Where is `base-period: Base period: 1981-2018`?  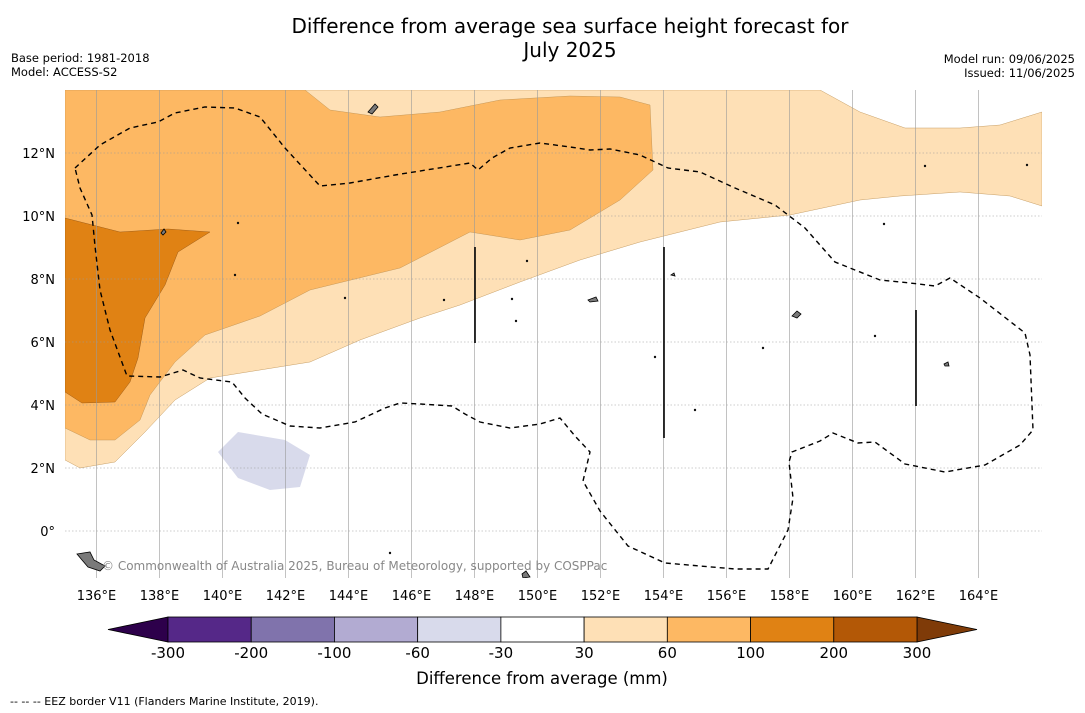 base-period: Base period: 1981-2018 is located at coordinates (80, 58).